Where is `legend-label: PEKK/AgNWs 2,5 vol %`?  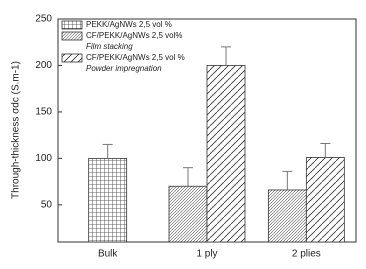
legend-label: PEKK/AgNWs 2,5 vol % is located at coordinates (129, 24).